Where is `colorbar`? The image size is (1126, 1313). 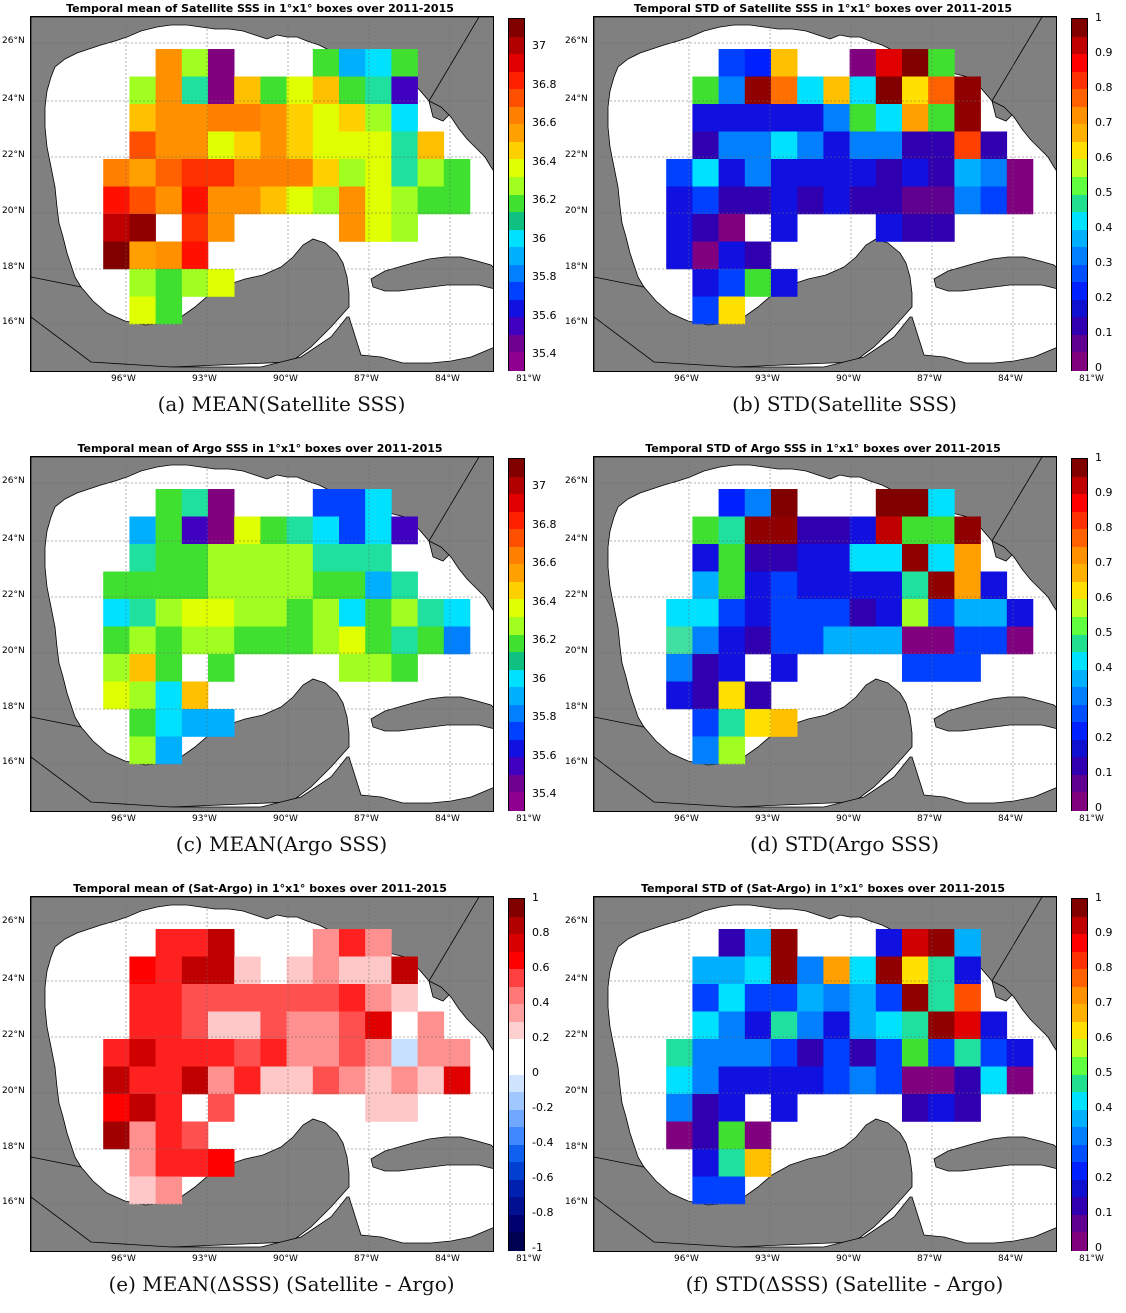 colorbar is located at coordinates (516, 1074).